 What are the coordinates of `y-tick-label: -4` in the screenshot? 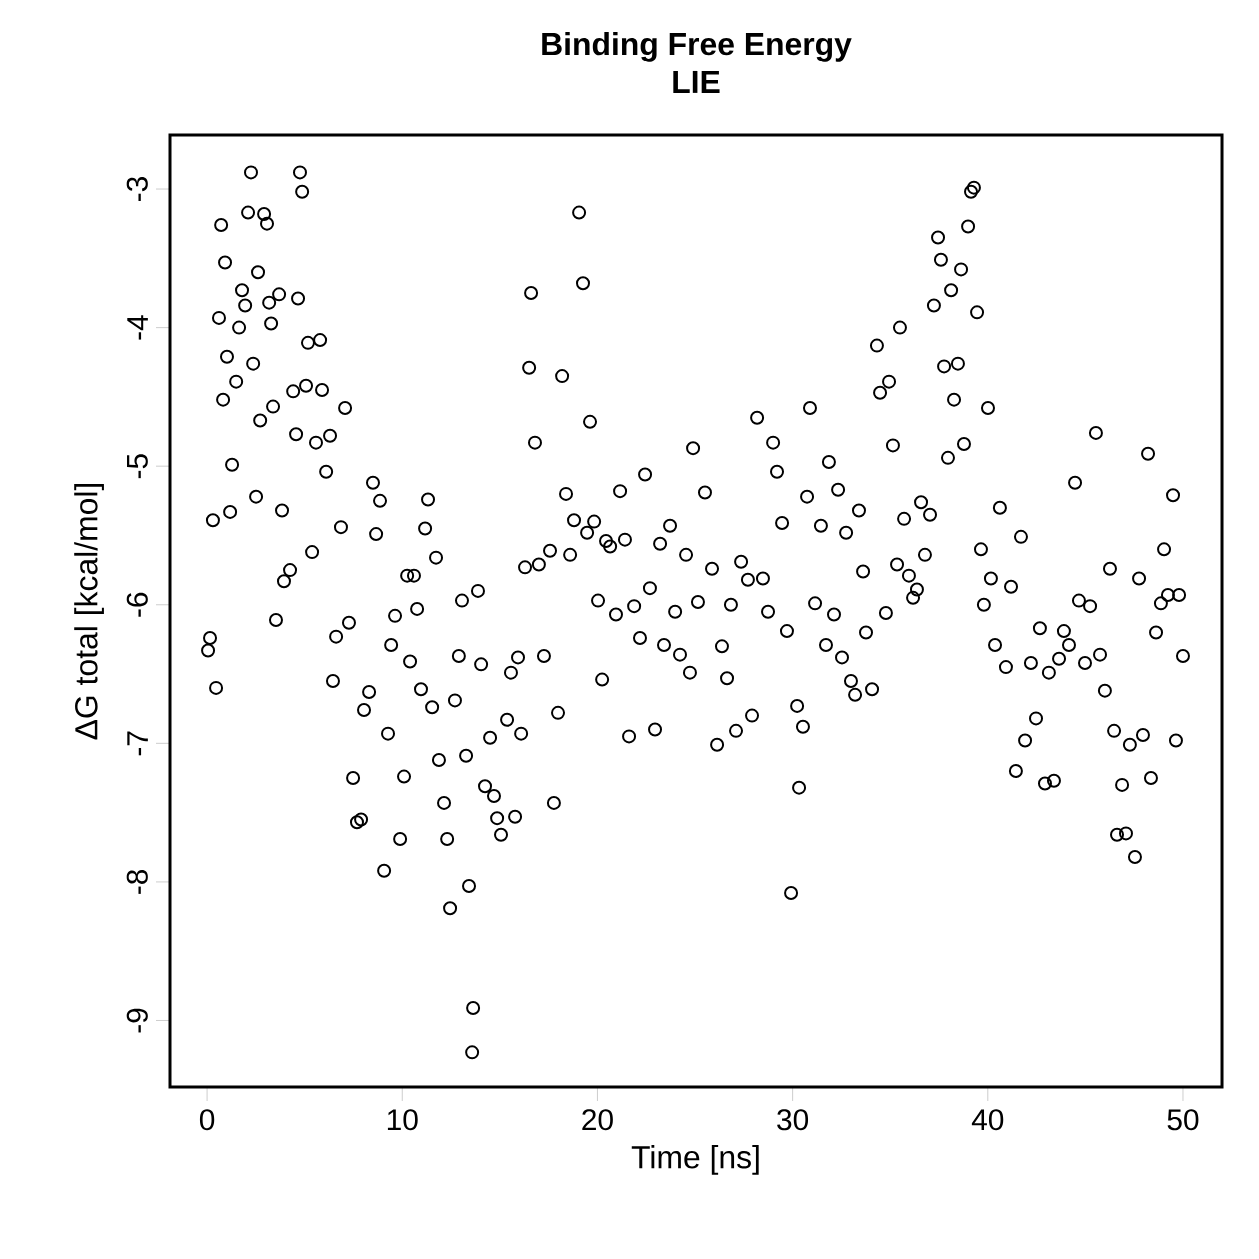 It's located at (137, 327).